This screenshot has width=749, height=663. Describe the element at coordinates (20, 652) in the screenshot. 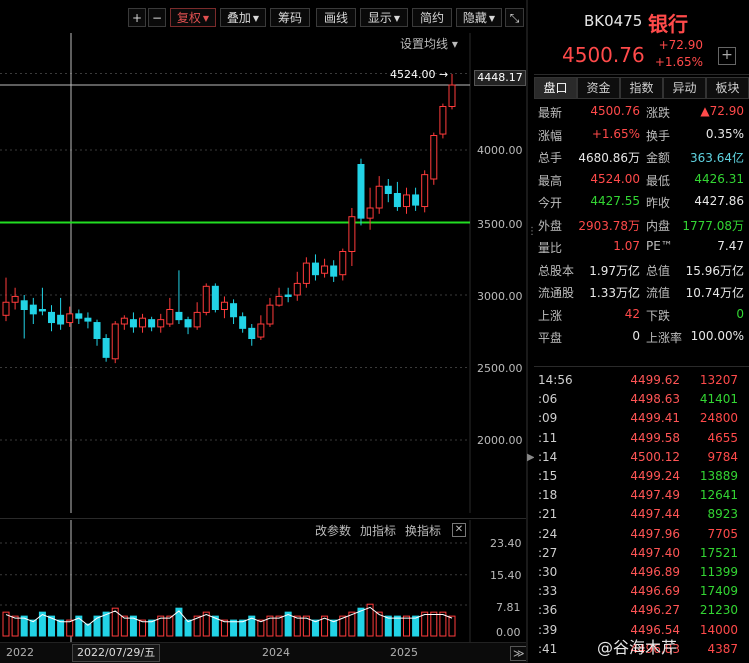

I see `date-label-2022: 2022` at that location.